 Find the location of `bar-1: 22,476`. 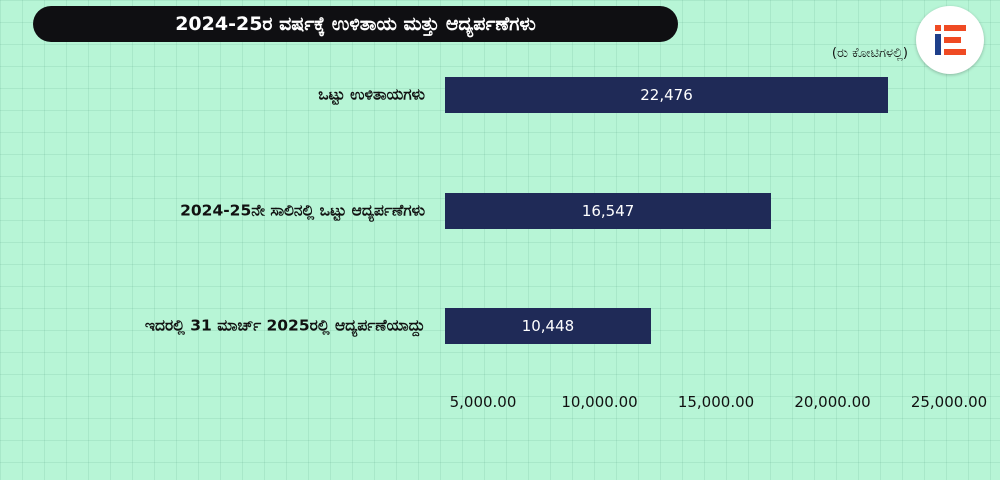

bar-1: 22,476 is located at coordinates (666, 95).